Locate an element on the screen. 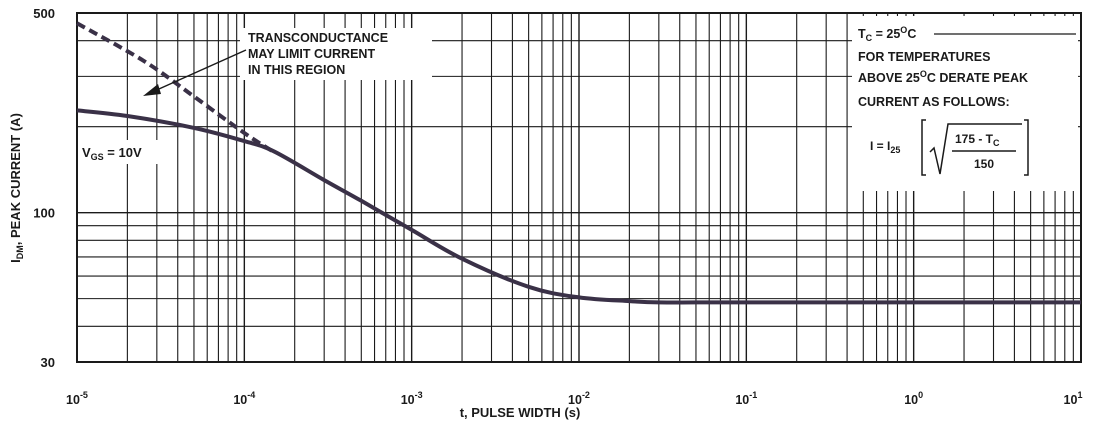  derating-formula: I = I25 175 - TC 150 is located at coordinates (949, 147).